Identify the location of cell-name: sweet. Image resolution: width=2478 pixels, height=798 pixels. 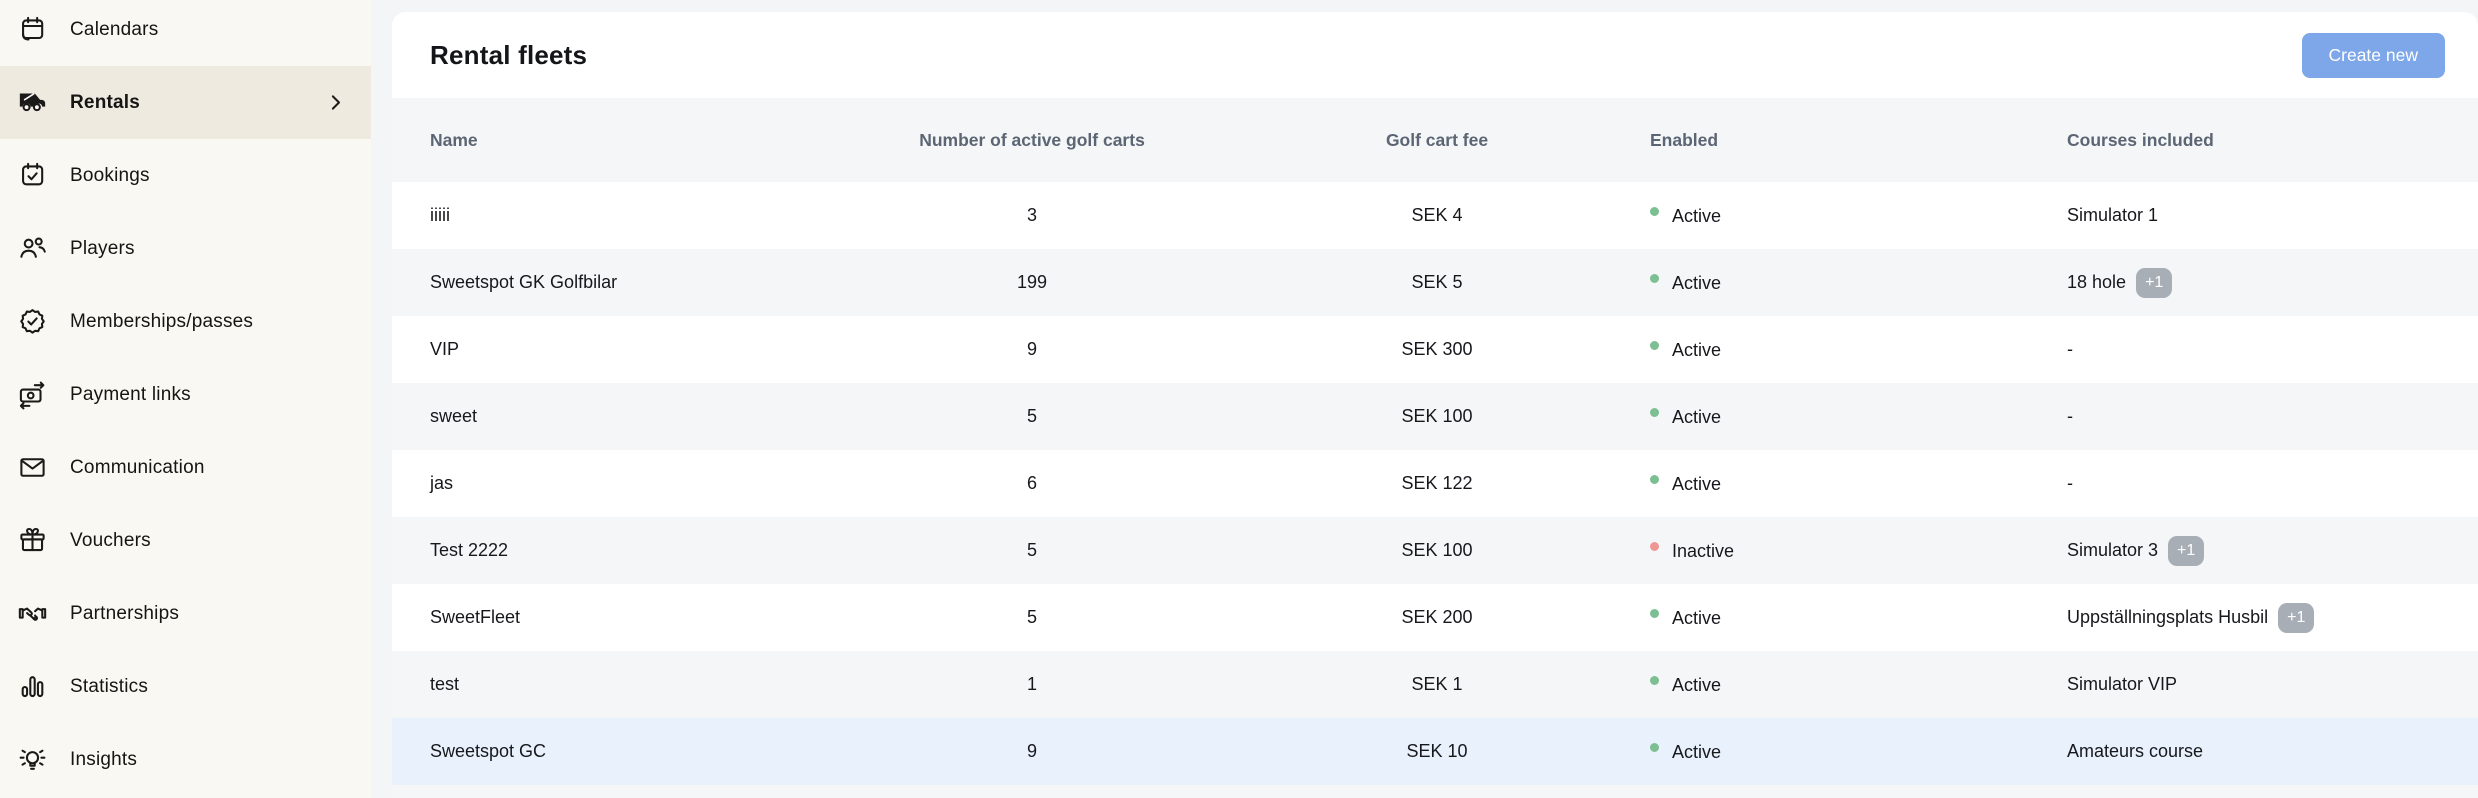
(454, 416).